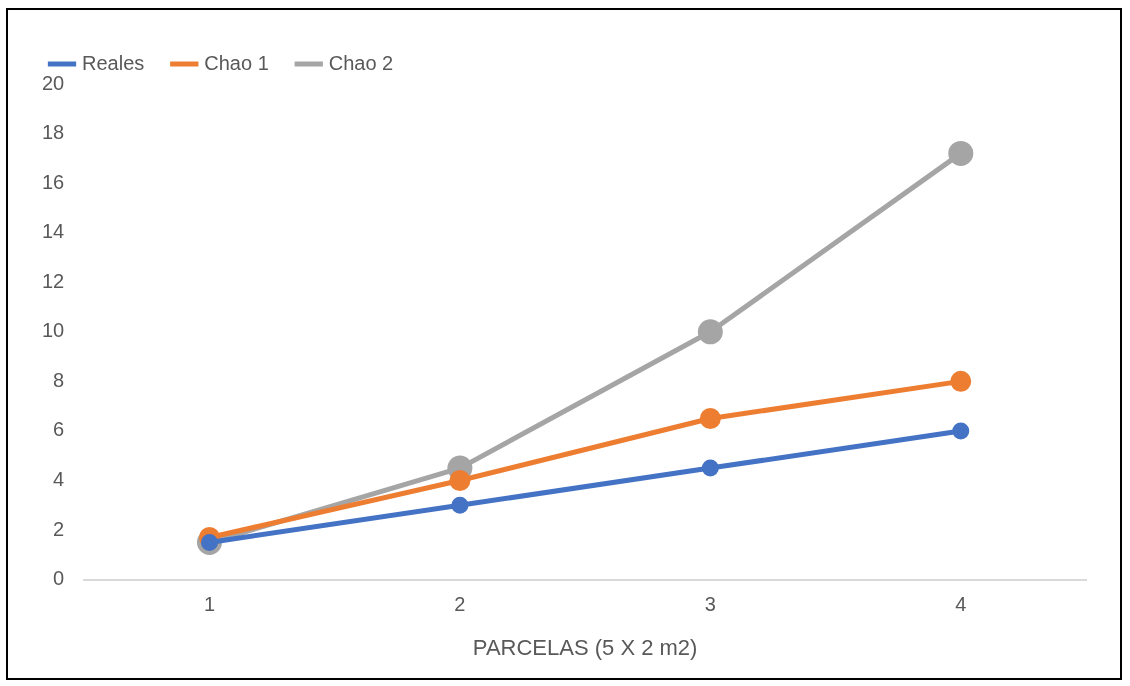 This screenshot has width=1130, height=686. What do you see at coordinates (53, 280) in the screenshot?
I see `y-tick-label: 12` at bounding box center [53, 280].